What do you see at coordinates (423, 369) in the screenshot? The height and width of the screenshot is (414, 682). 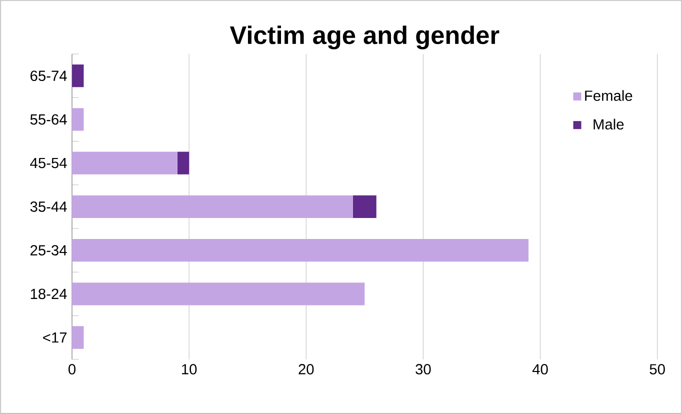 I see `x-tick-label: 30` at bounding box center [423, 369].